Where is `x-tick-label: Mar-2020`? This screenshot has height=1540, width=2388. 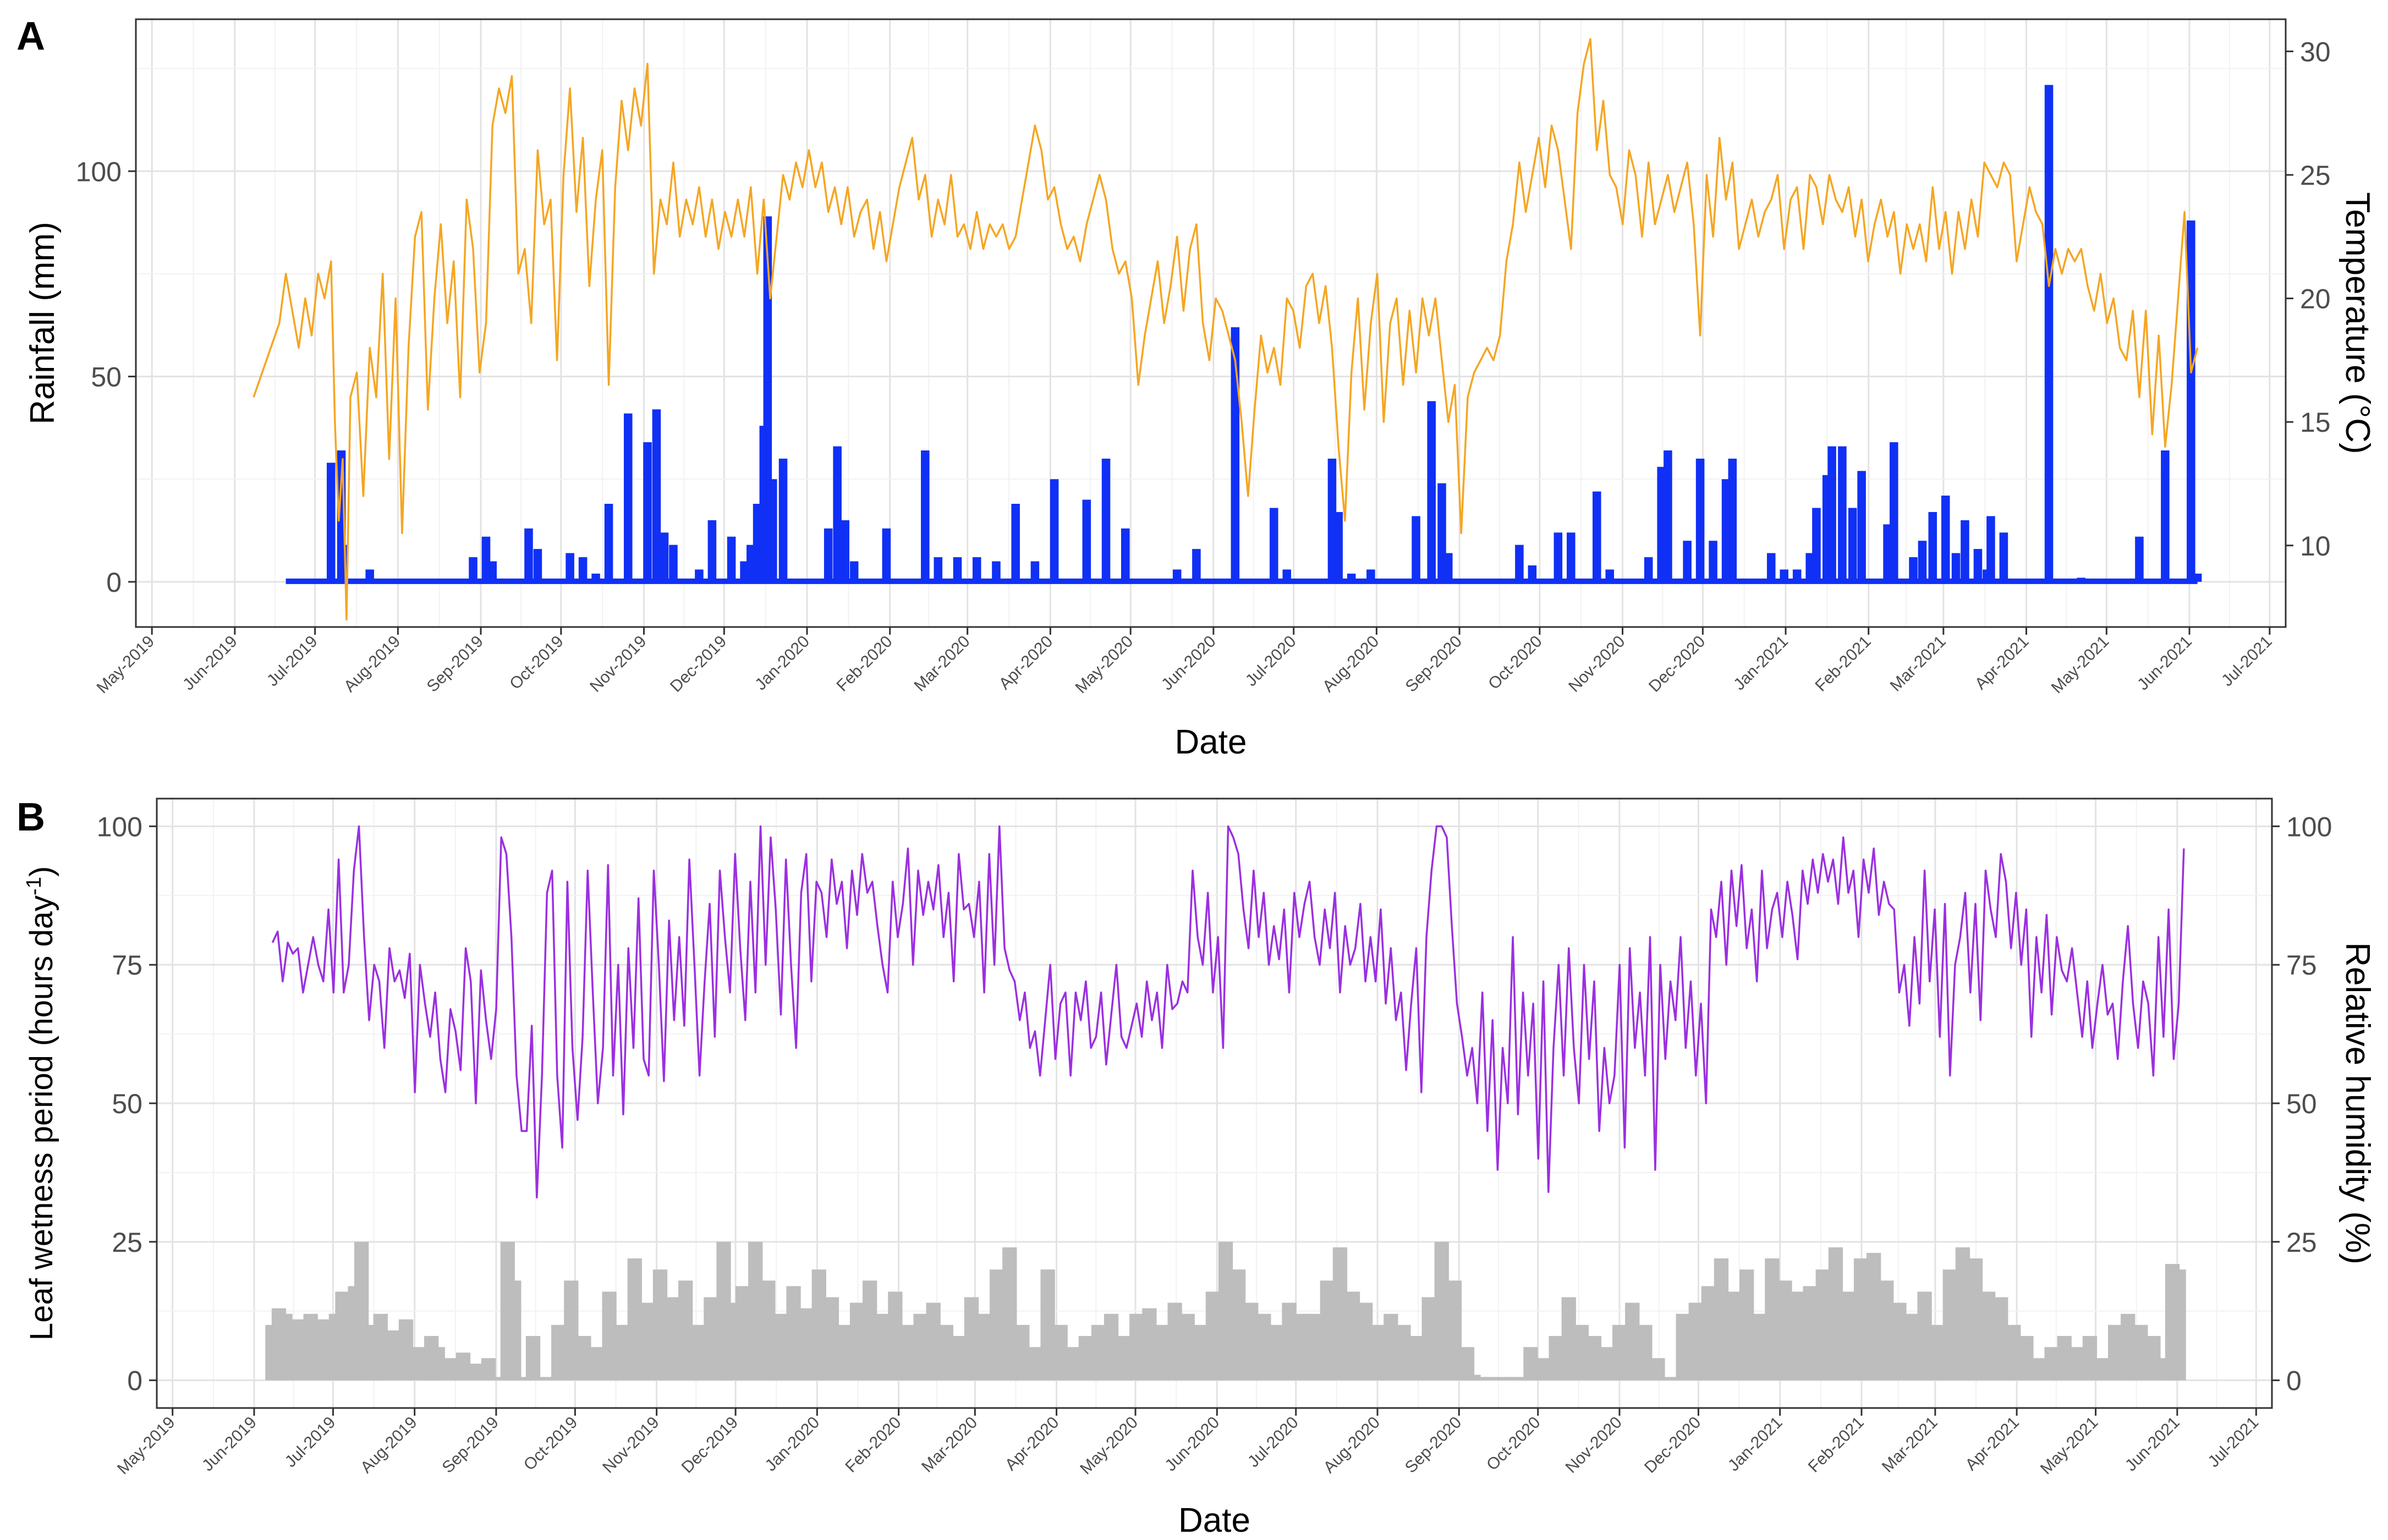
x-tick-label: Mar-2020 is located at coordinates (949, 1445).